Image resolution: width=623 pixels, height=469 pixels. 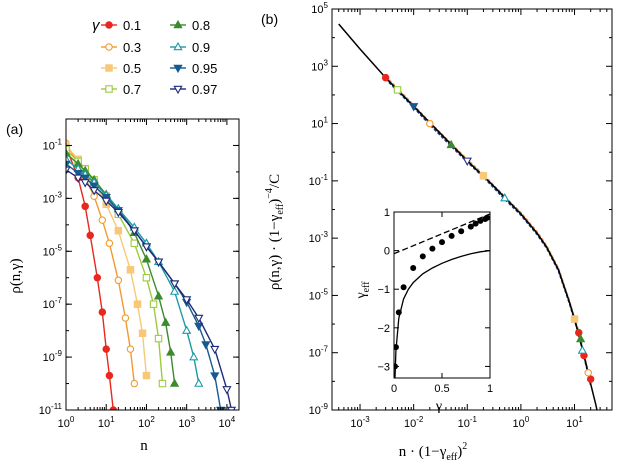 I want to click on y-tick-label: 10³, so click(x=319, y=65).